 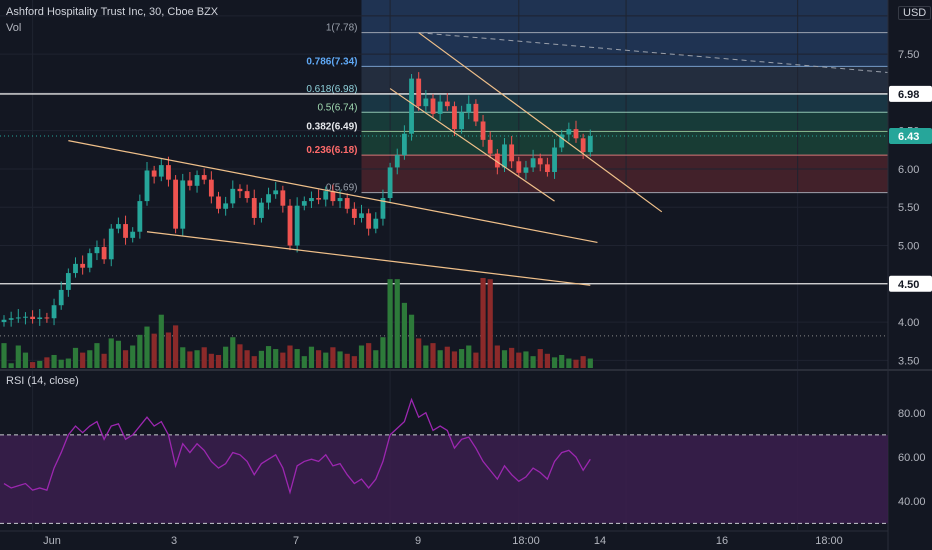 I want to click on time-tick-label: 16, so click(x=722, y=541).